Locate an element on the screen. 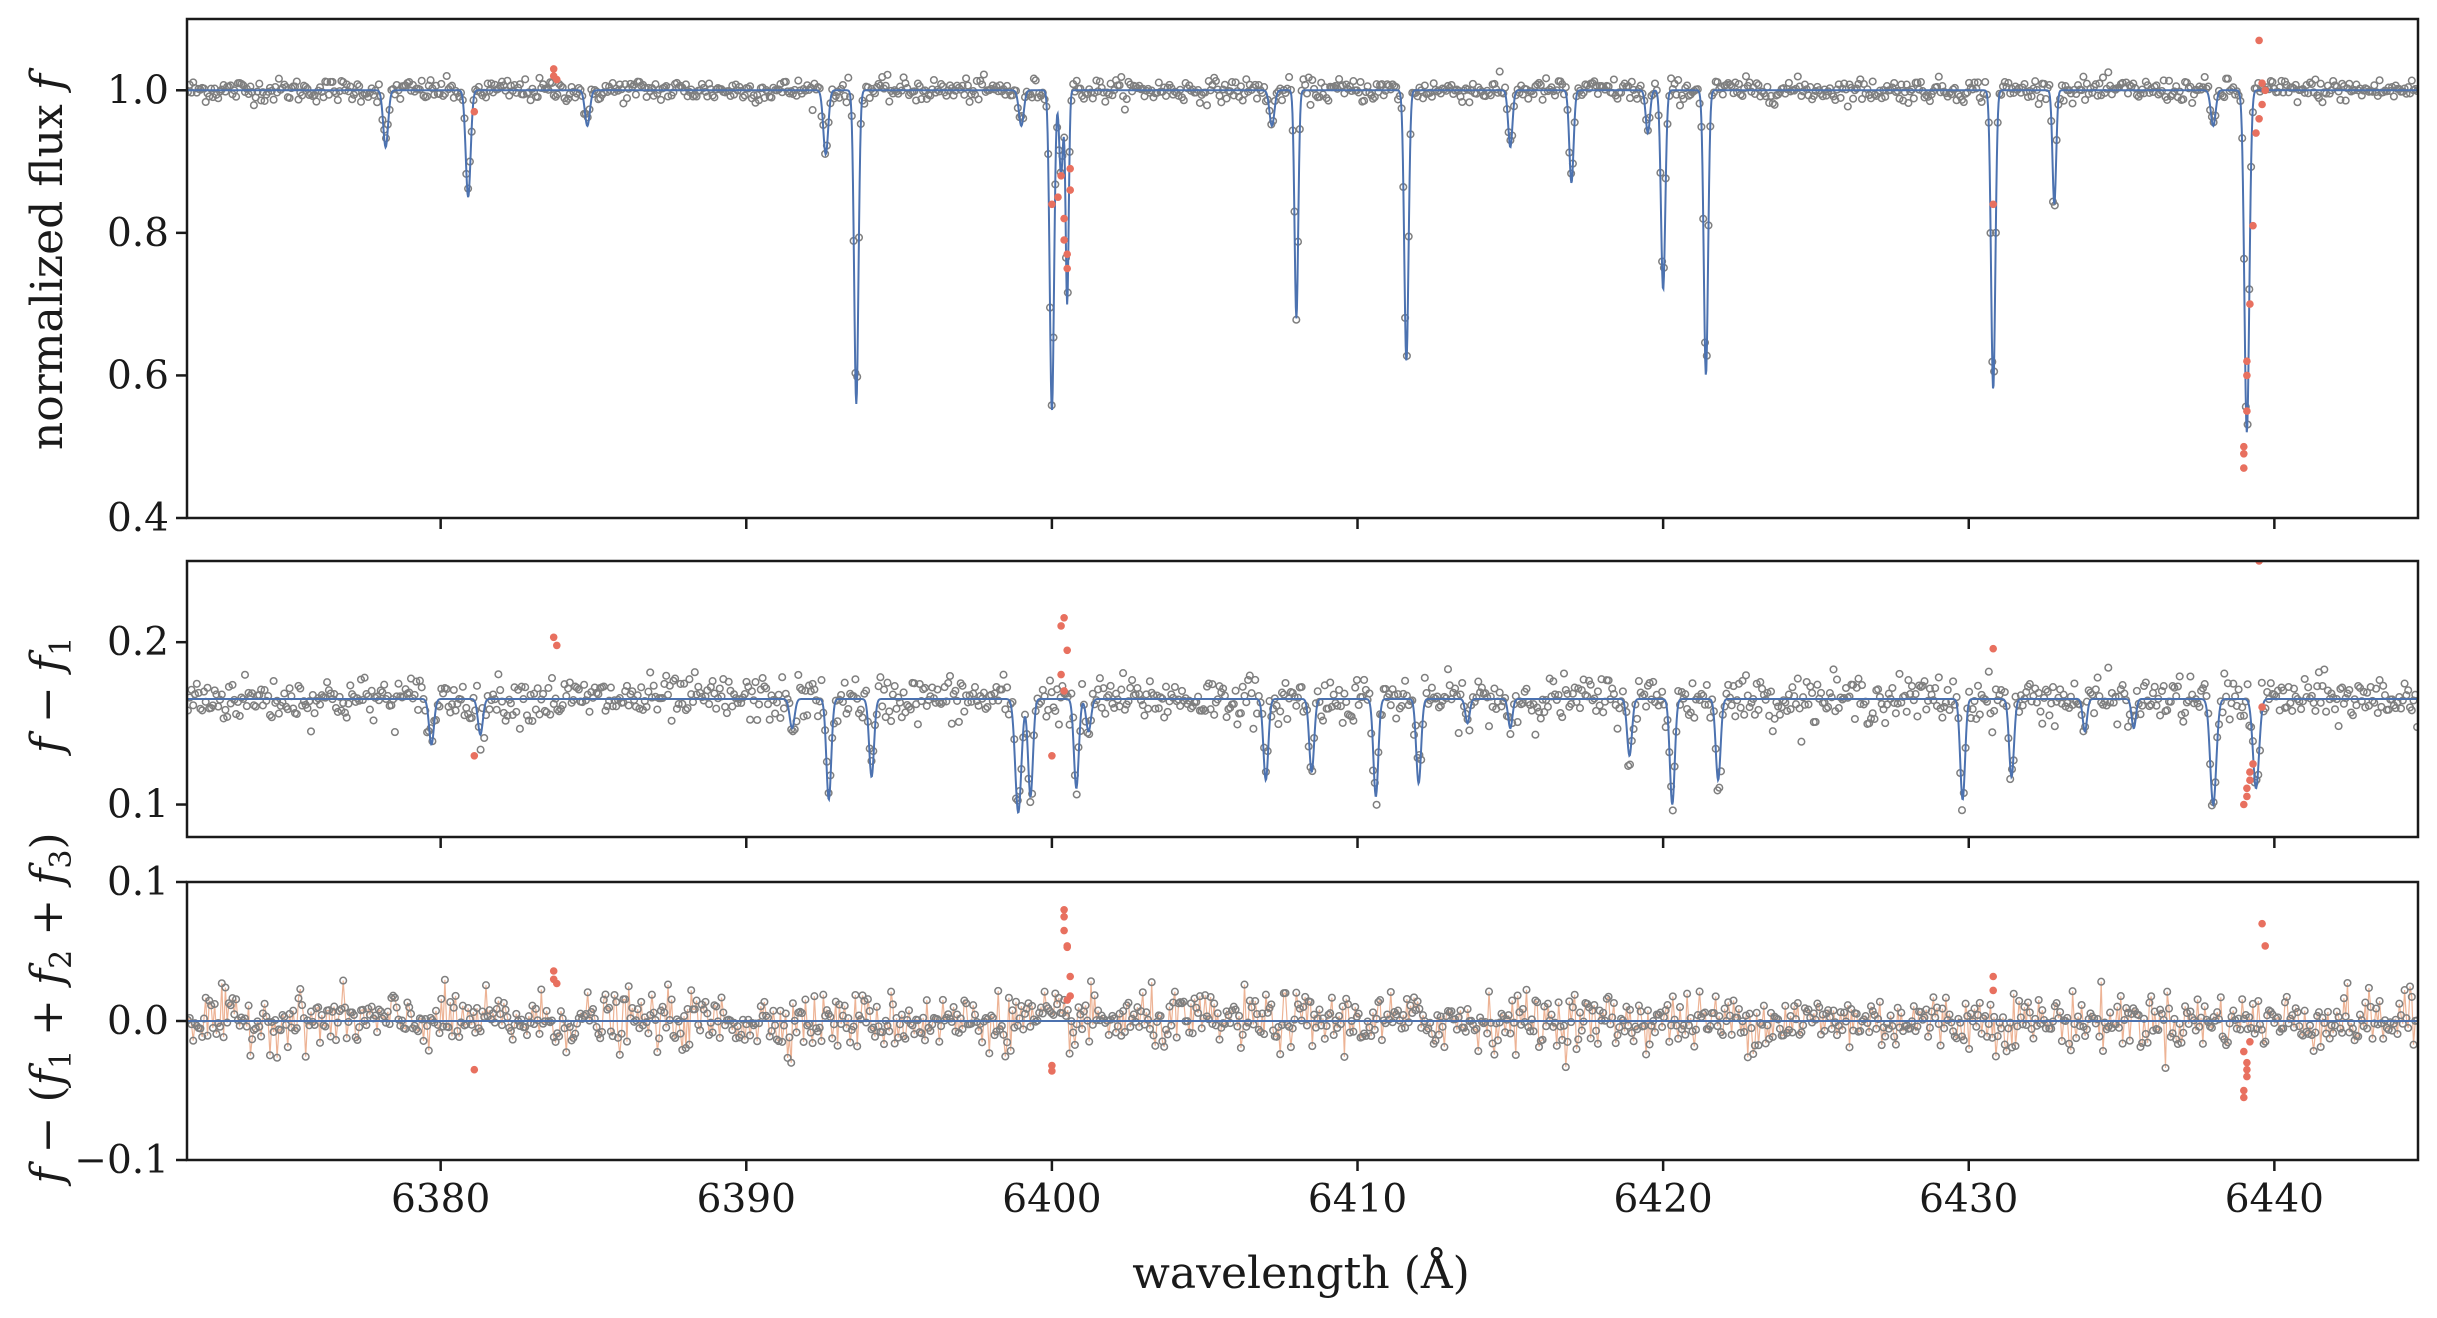 The image size is (2437, 1318). y-tick-label: 0.8 is located at coordinates (138, 233).